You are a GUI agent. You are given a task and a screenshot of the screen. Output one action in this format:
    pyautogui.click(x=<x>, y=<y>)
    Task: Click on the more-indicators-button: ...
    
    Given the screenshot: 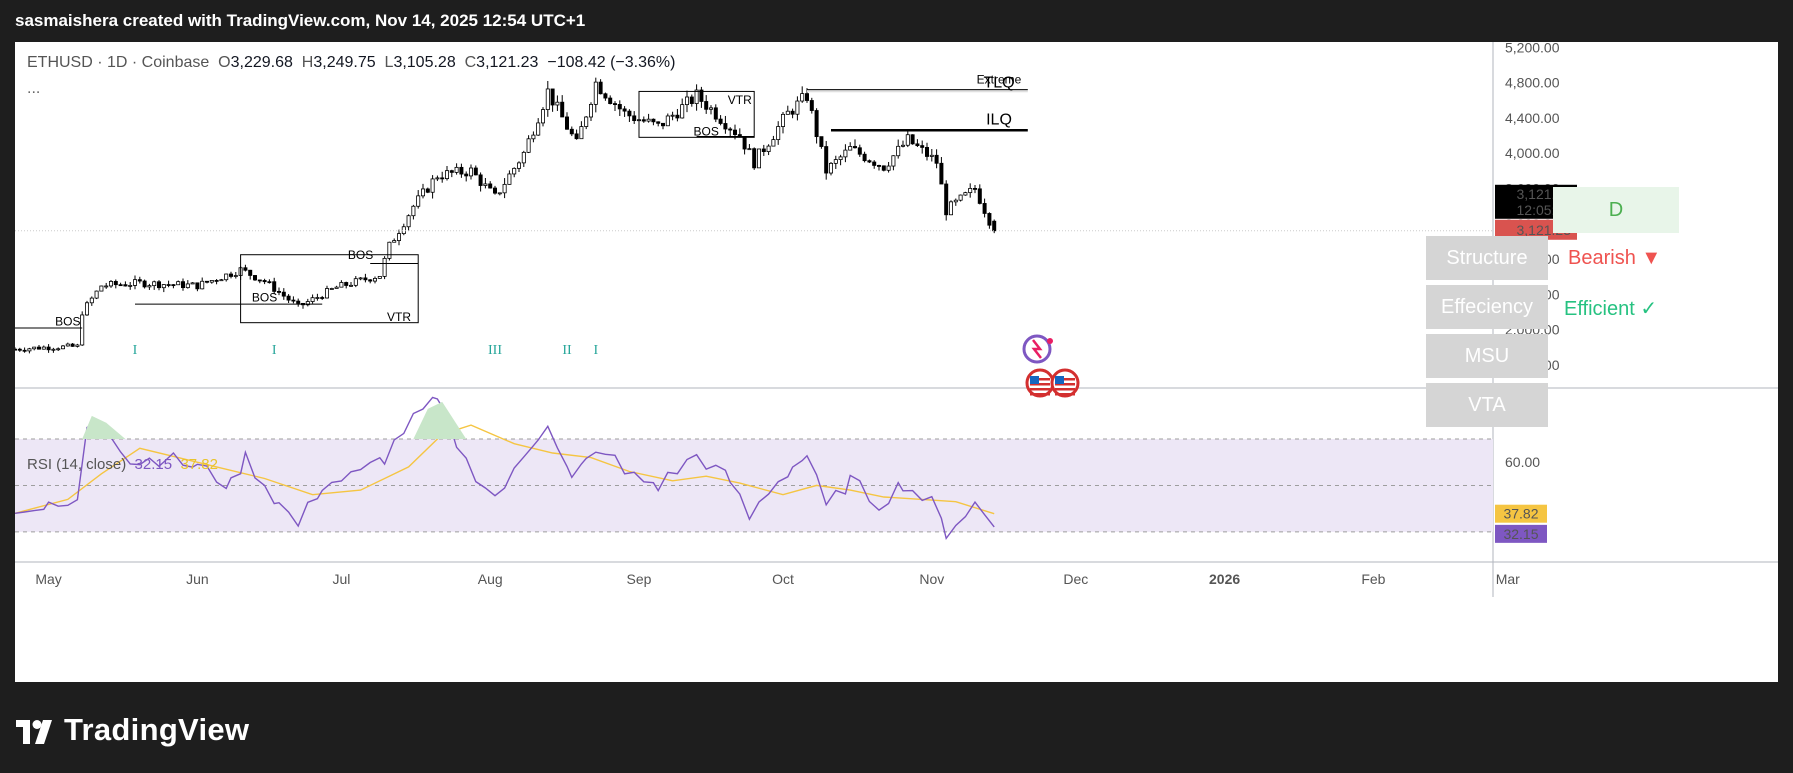 What is the action you would take?
    pyautogui.click(x=34, y=88)
    